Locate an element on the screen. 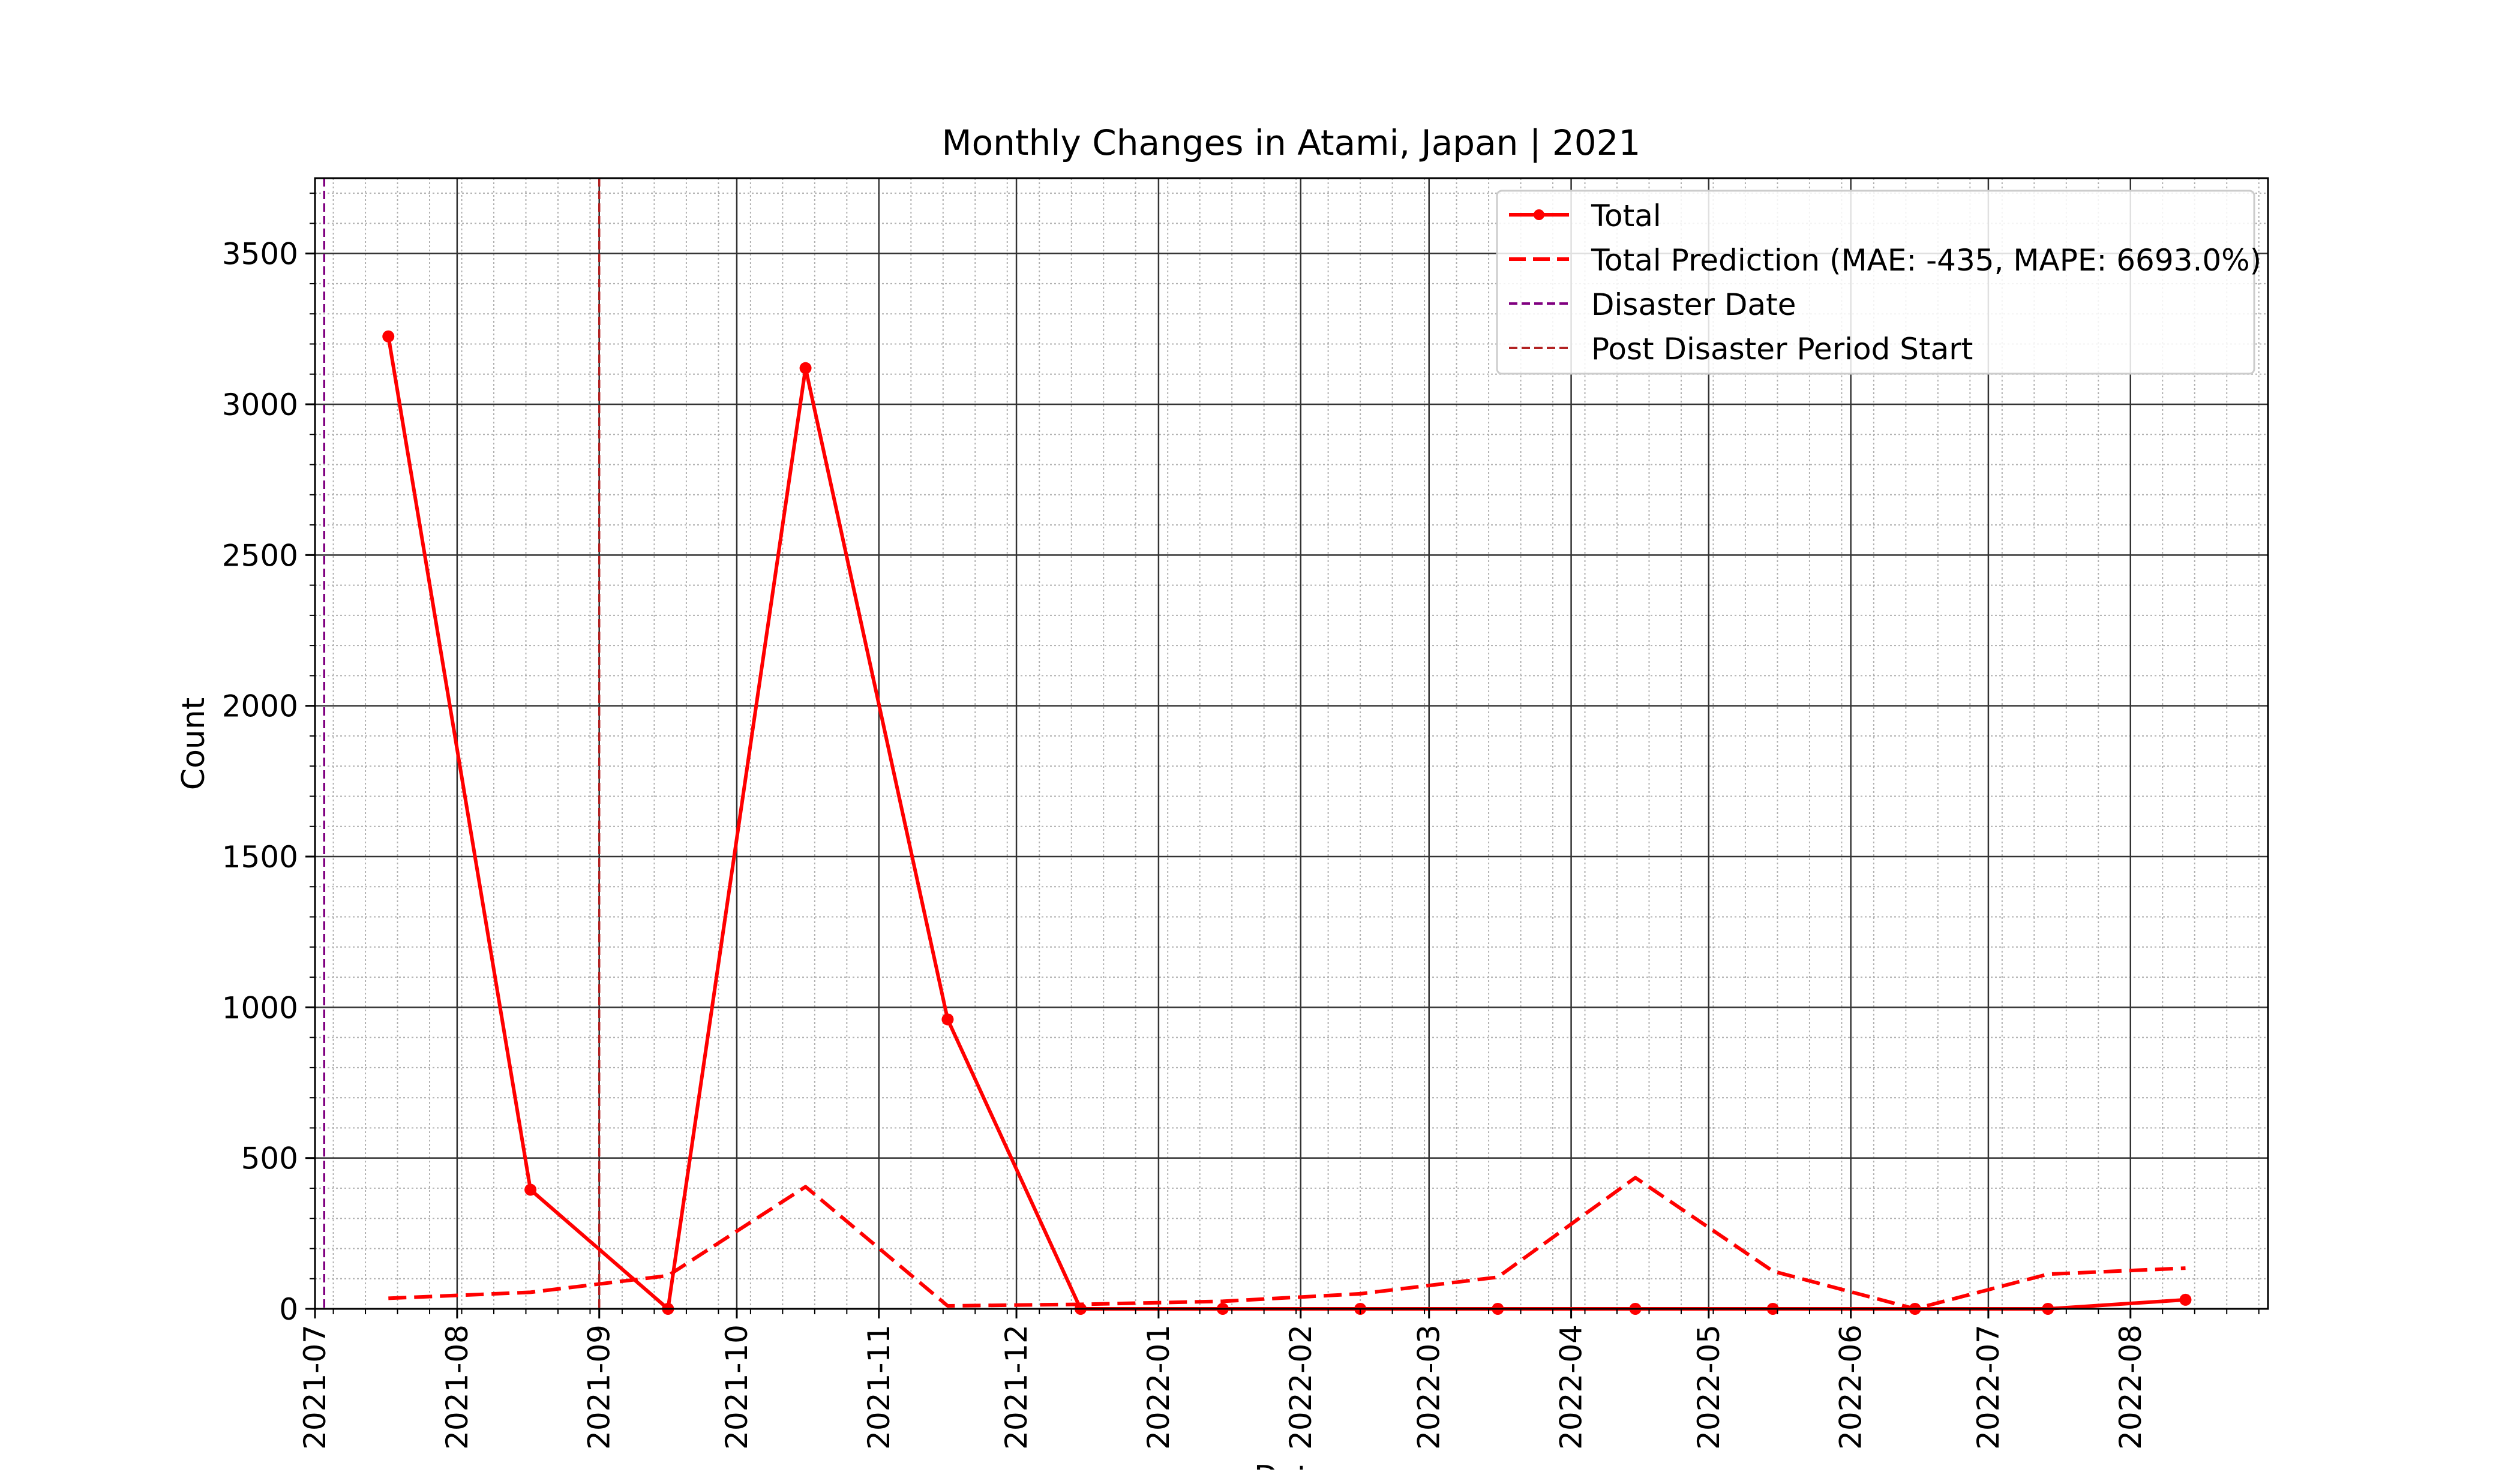 This screenshot has height=1472, width=2520. x-tick-label: 2022-06 is located at coordinates (1851, 1387).